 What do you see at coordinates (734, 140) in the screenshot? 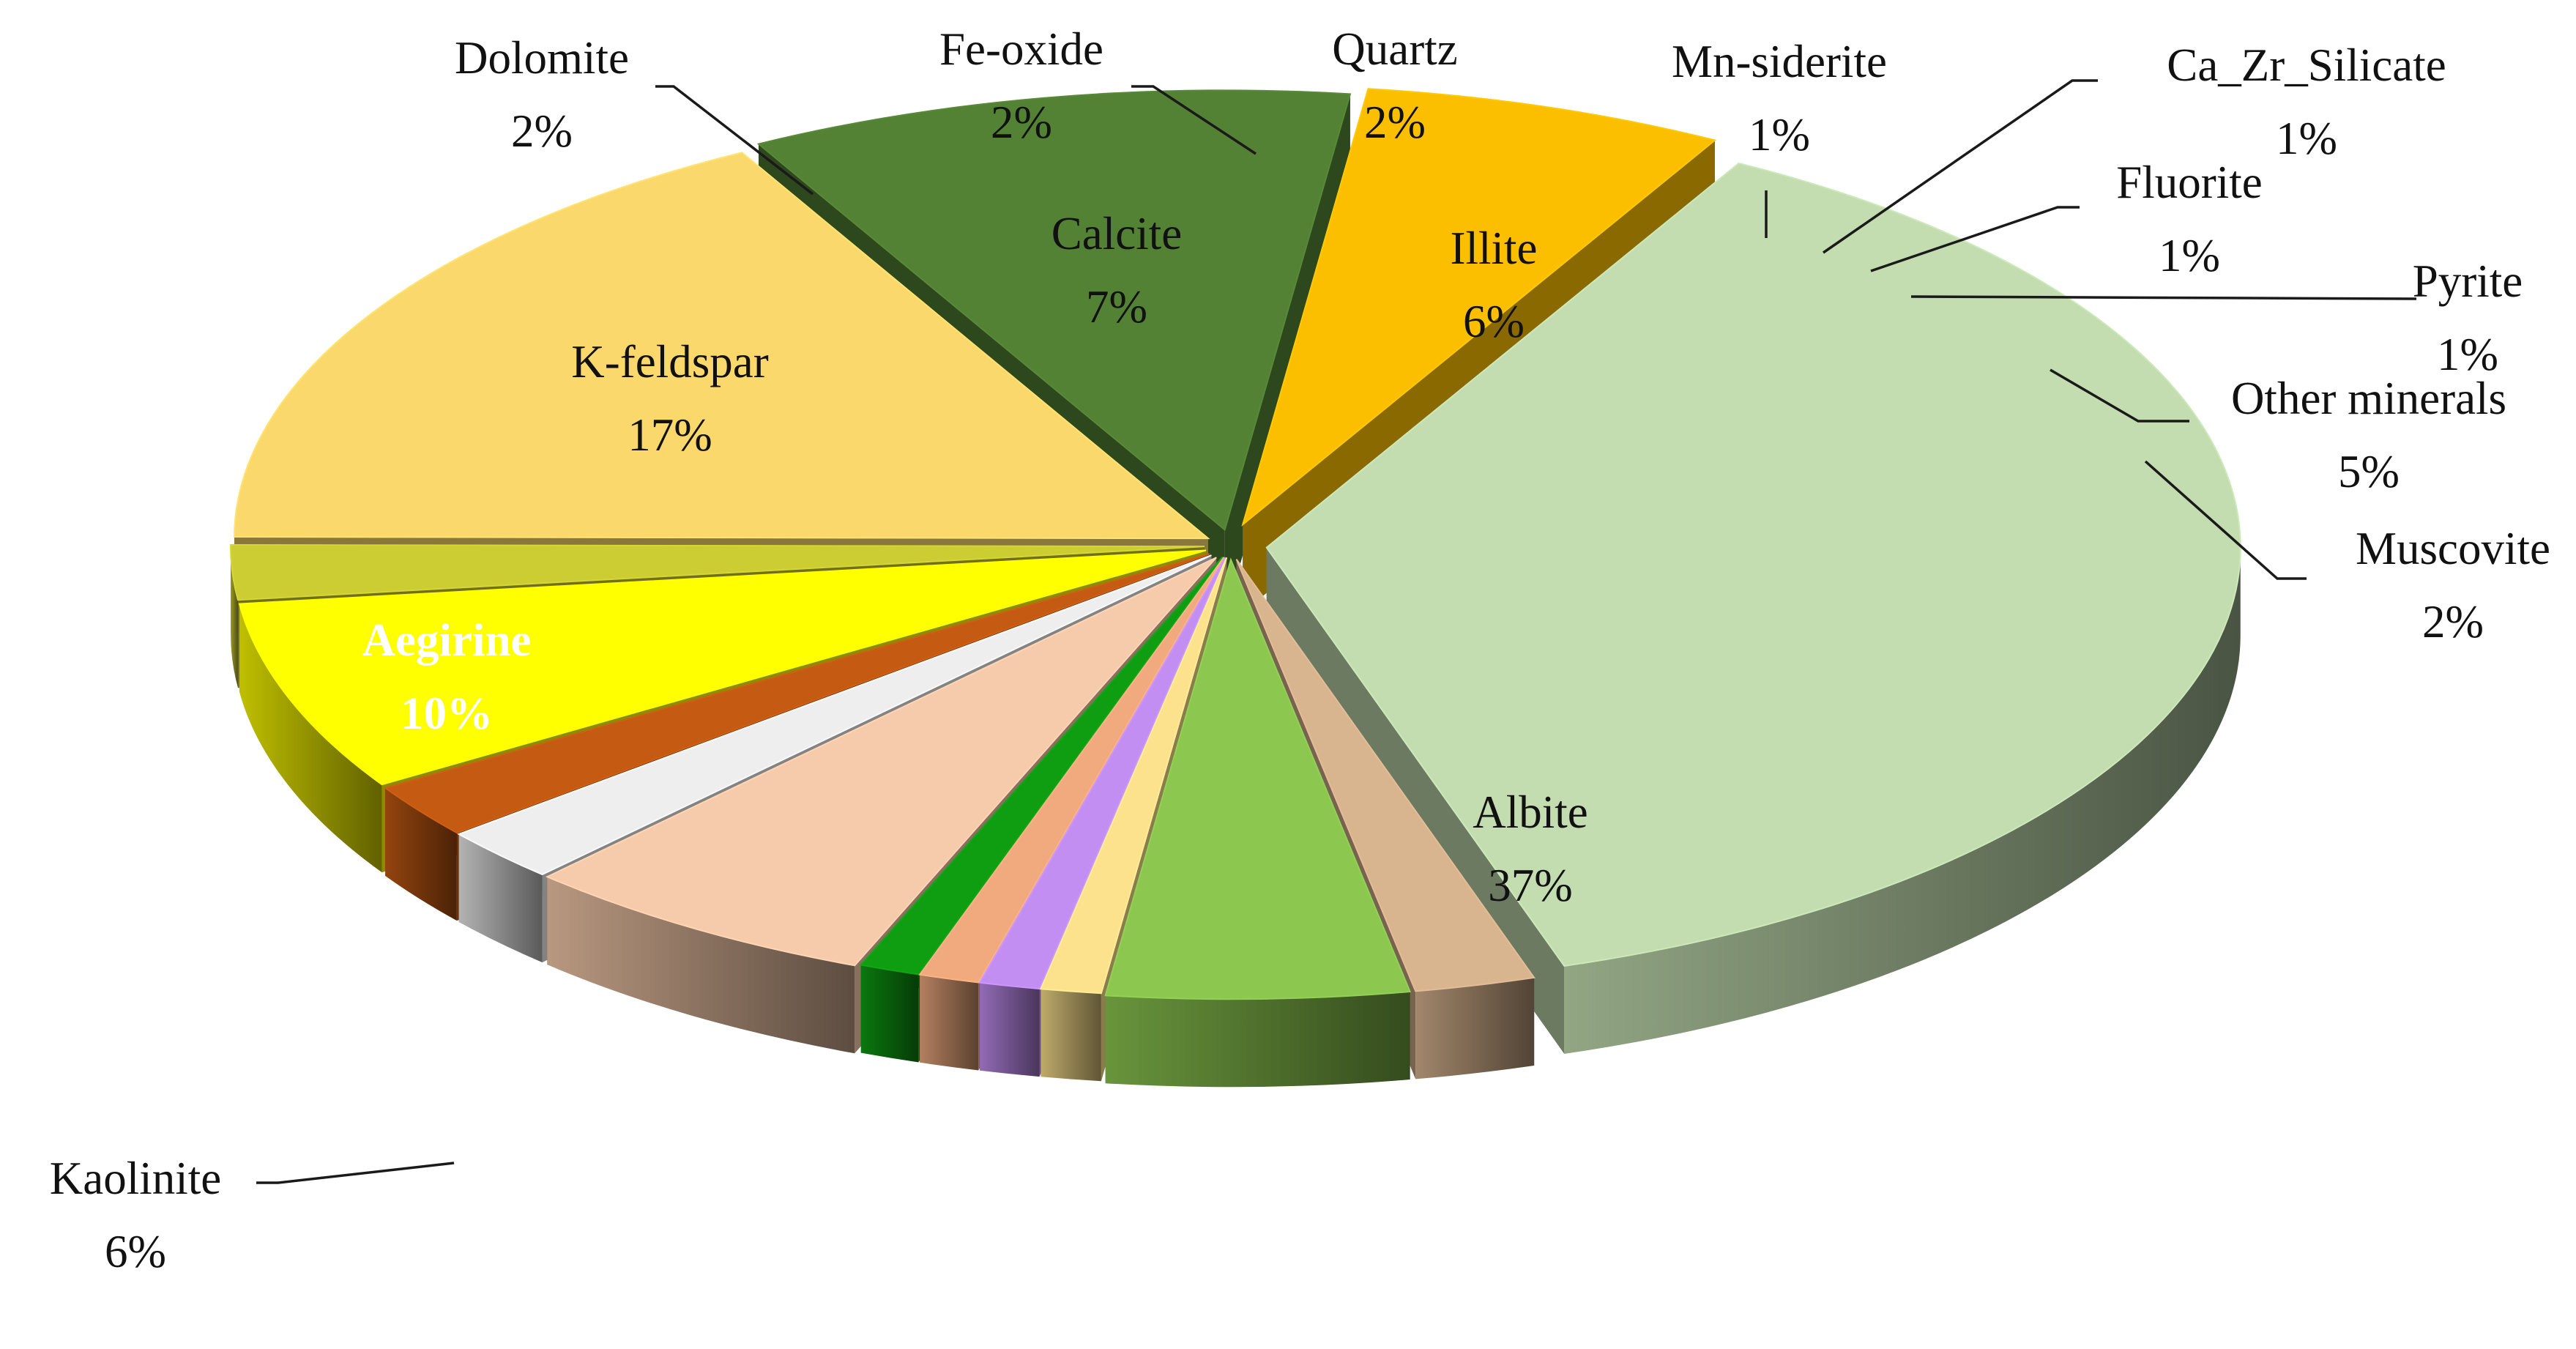
I see `leader-line-dolomite` at bounding box center [734, 140].